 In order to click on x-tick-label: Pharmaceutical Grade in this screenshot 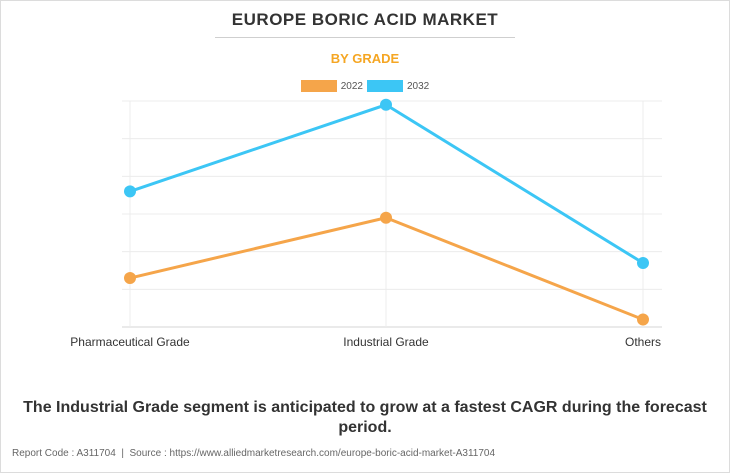, I will do `click(130, 342)`.